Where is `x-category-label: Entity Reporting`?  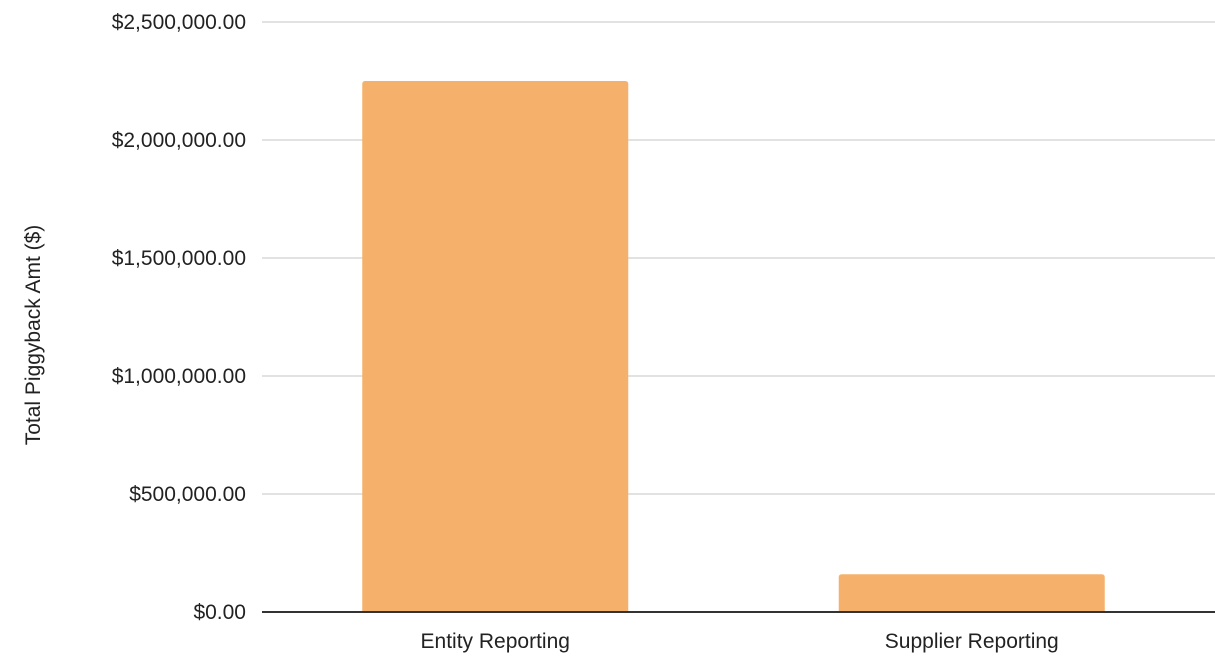 x-category-label: Entity Reporting is located at coordinates (495, 641).